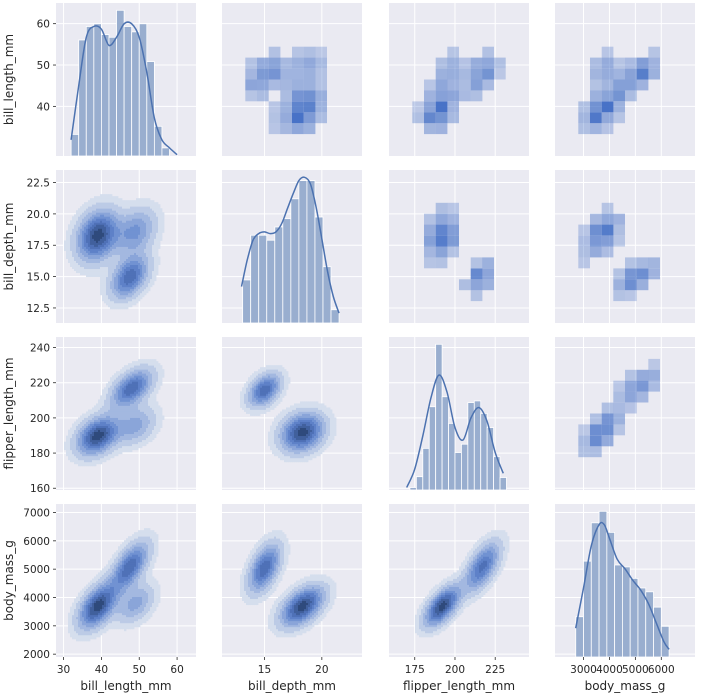 The height and width of the screenshot is (698, 710). What do you see at coordinates (38, 278) in the screenshot?
I see `y-tick-label: 15.0` at bounding box center [38, 278].